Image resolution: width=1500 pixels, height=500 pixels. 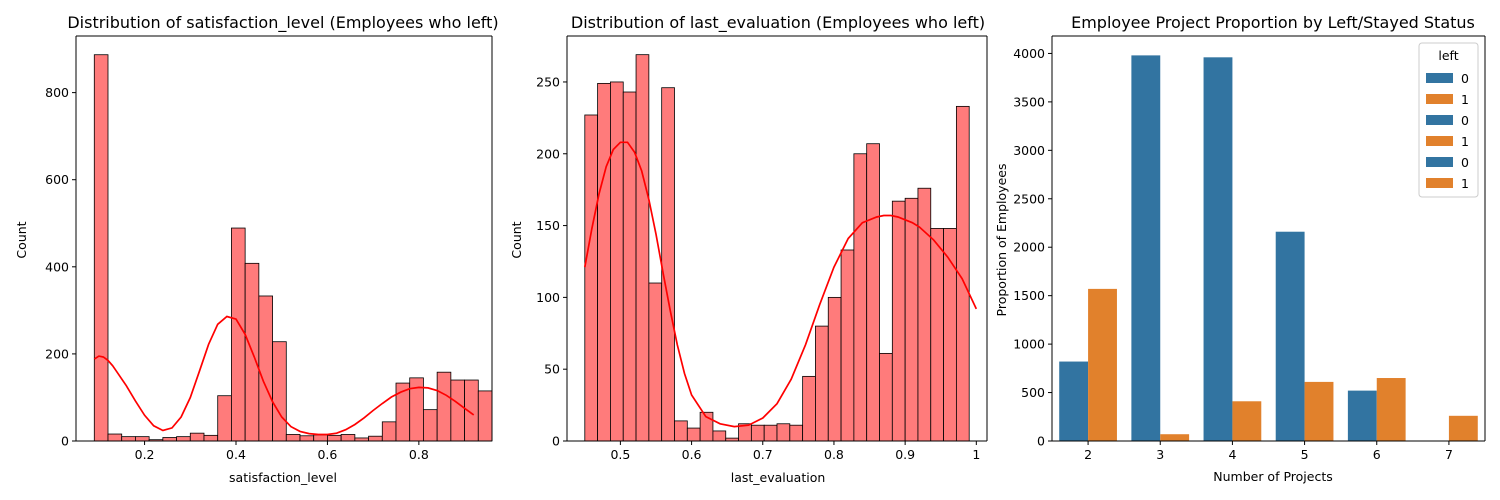 What do you see at coordinates (1377, 454) in the screenshot?
I see `x-tick-label: 6` at bounding box center [1377, 454].